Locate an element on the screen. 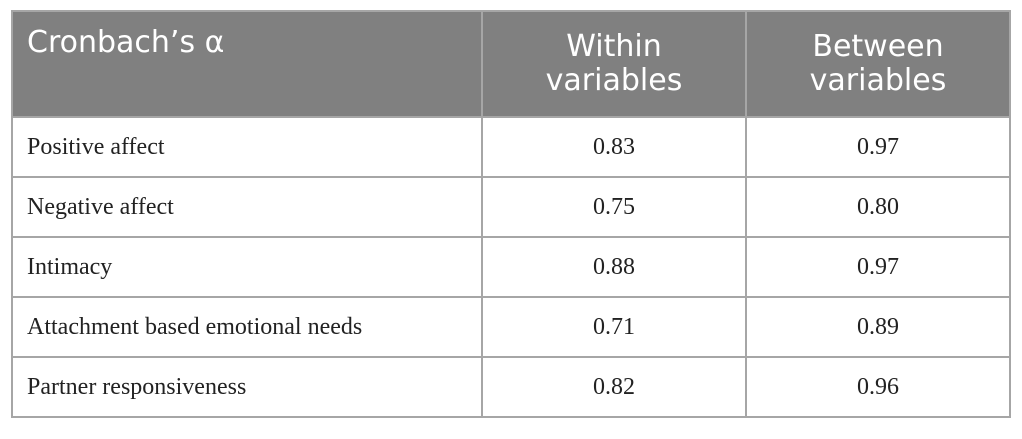 This screenshot has width=1022, height=439. value-cell: 0.82 is located at coordinates (614, 387).